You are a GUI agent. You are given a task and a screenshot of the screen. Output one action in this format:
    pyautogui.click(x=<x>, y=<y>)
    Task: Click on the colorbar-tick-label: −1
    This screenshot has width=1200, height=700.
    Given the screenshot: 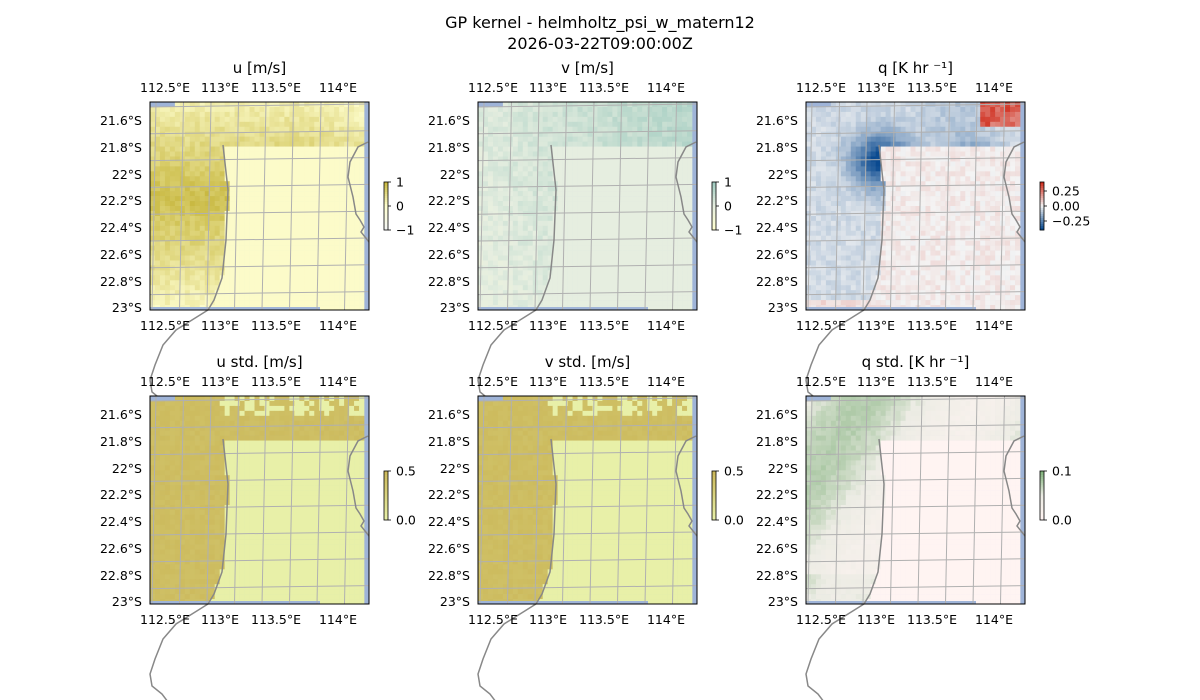 What is the action you would take?
    pyautogui.click(x=405, y=230)
    